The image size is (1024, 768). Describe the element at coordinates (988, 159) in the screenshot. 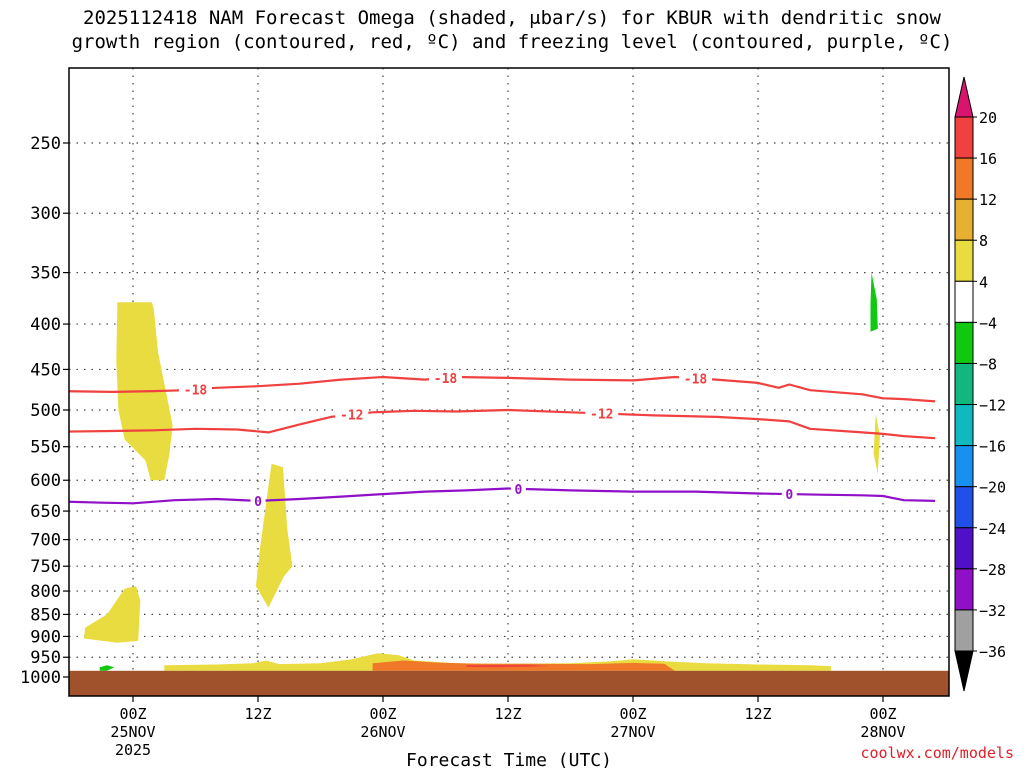

I see `colorbar-label: 16` at that location.